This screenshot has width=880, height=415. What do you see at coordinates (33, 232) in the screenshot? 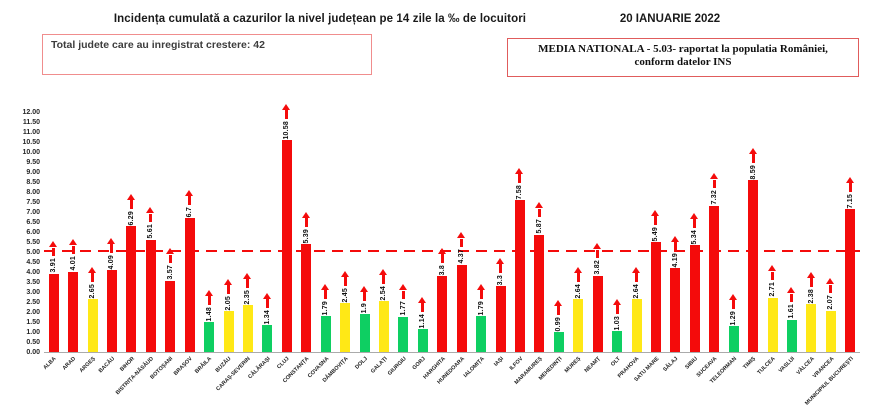
I see `y-axis-tick-label: 6.00` at bounding box center [33, 232].